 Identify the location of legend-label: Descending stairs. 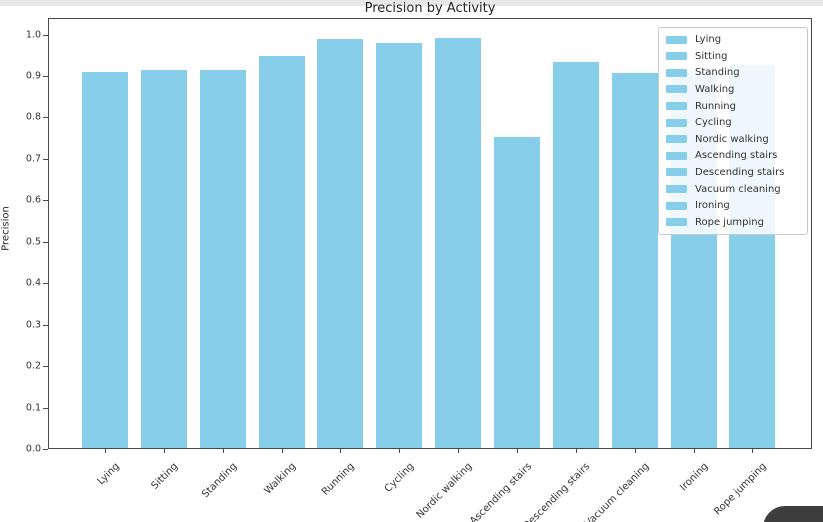
(740, 172).